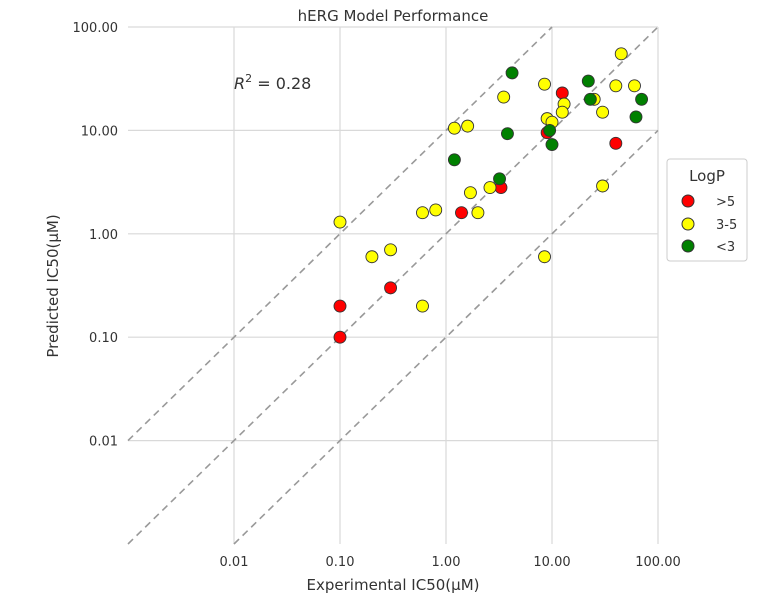 This screenshot has width=762, height=605. Describe the element at coordinates (53, 285) in the screenshot. I see `y-axis-label: Predicted IC50(μM)` at that location.